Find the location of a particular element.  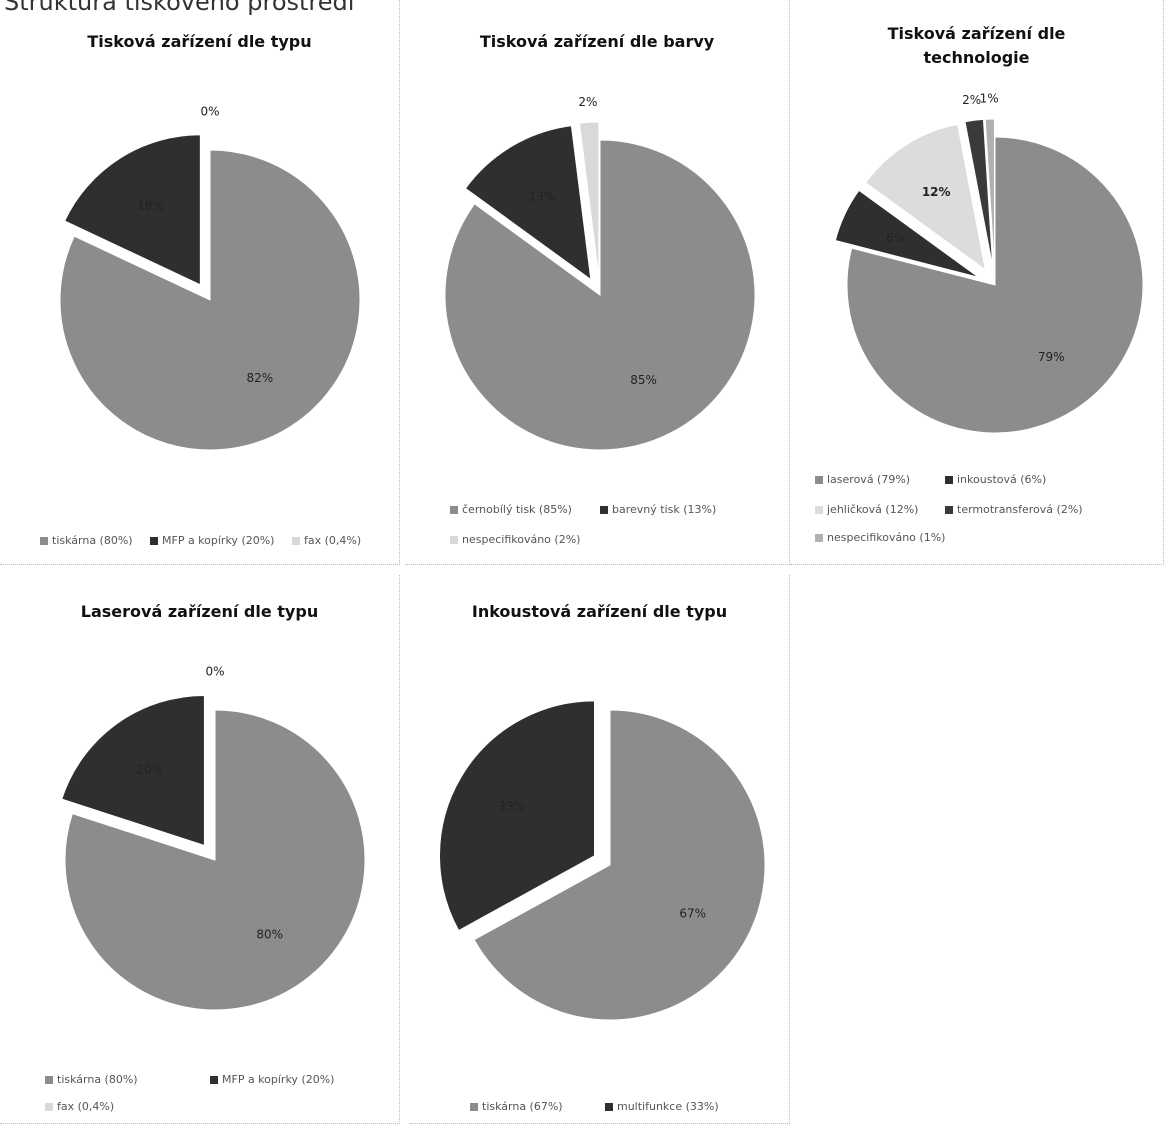

chart: 67% 33% tiskárna (67%) multifunkce (33%) is located at coordinates (602, 906).